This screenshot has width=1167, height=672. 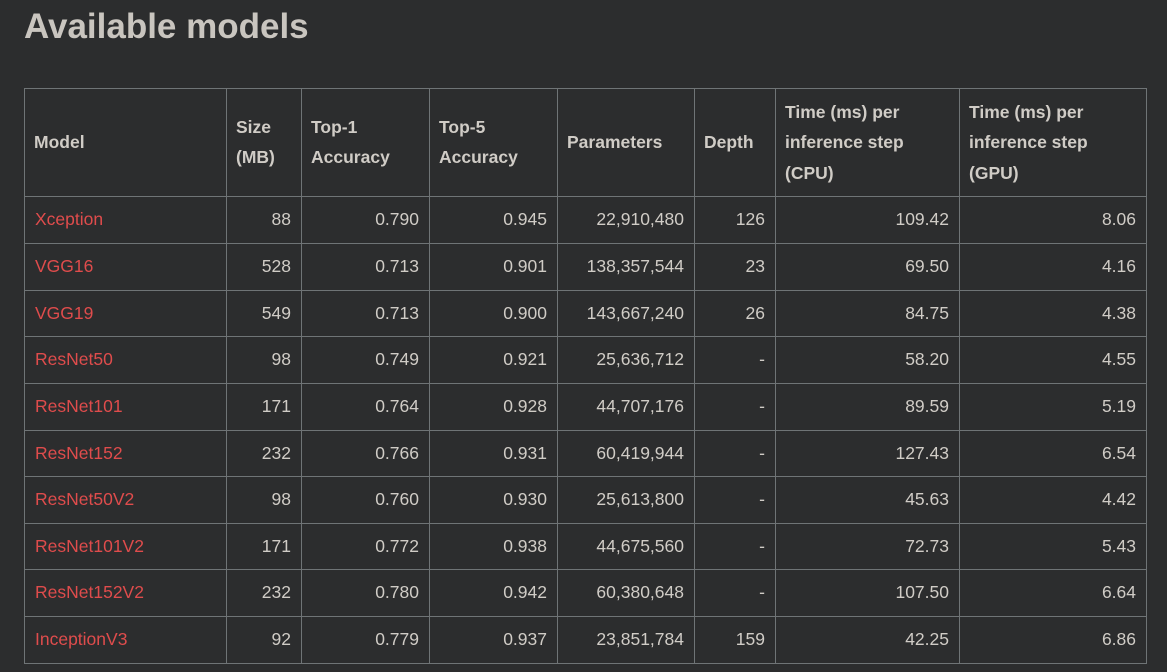 I want to click on model-link-resnet50: ResNet50, so click(x=74, y=359).